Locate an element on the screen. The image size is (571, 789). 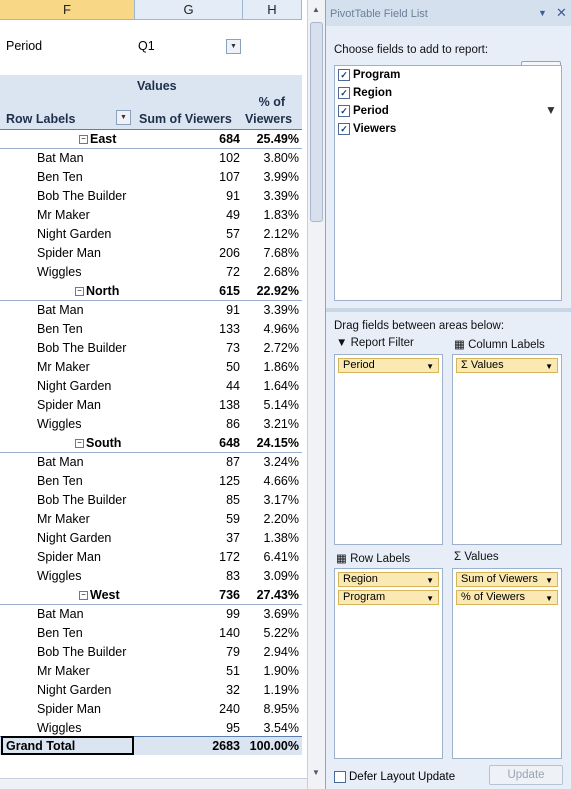
program-sum: 91 is located at coordinates (233, 310).